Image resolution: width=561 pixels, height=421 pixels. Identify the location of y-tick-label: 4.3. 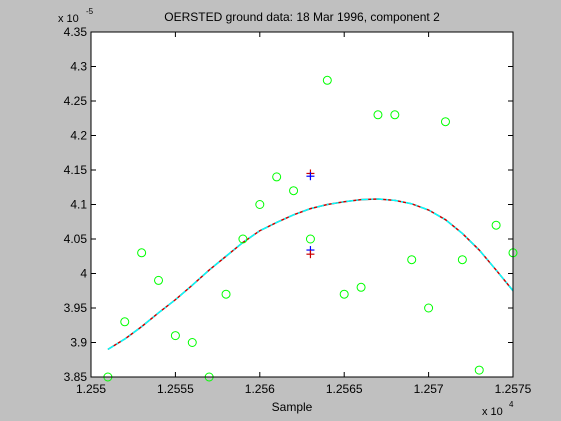
(78, 67).